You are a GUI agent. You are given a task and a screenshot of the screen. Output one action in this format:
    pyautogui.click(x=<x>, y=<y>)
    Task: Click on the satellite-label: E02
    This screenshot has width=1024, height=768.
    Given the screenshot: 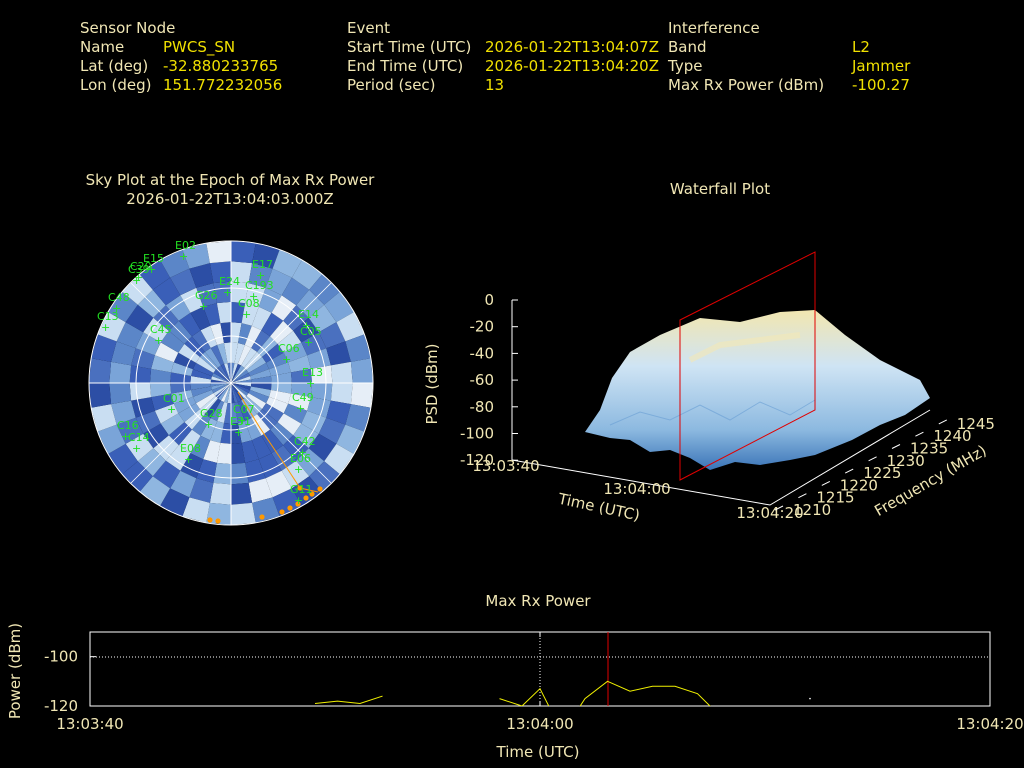 What is the action you would take?
    pyautogui.click(x=185, y=245)
    